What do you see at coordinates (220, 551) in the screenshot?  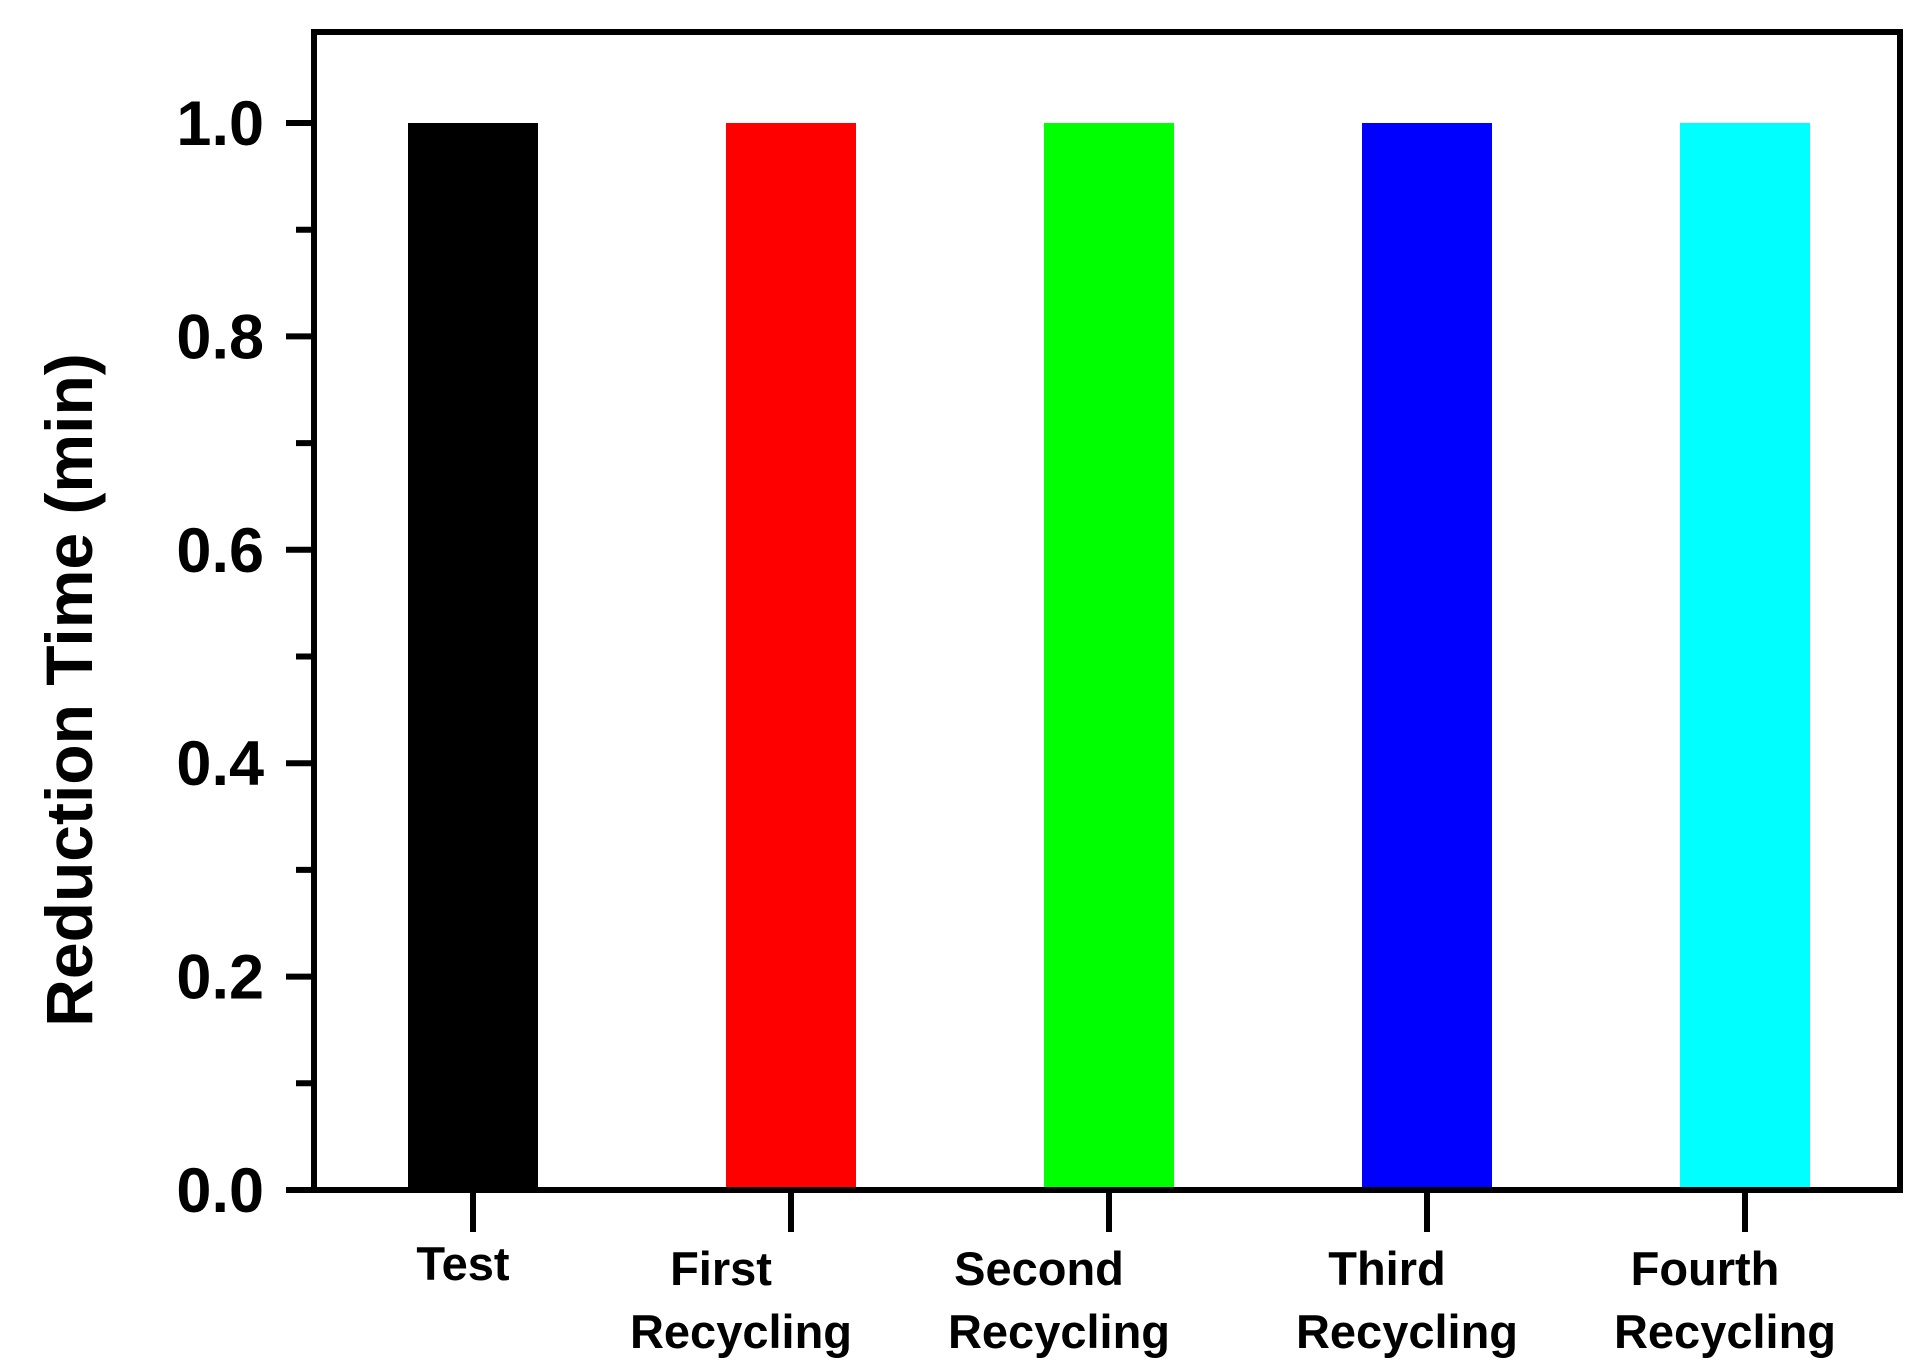 I see `y-tick-label: 0.6` at bounding box center [220, 551].